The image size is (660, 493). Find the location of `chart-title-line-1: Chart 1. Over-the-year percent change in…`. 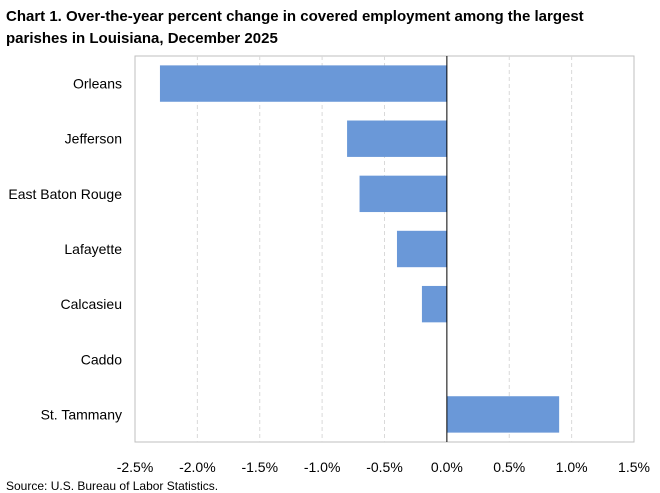

chart-title-line-1: Chart 1. Over-the-year percent change in… is located at coordinates (295, 16).